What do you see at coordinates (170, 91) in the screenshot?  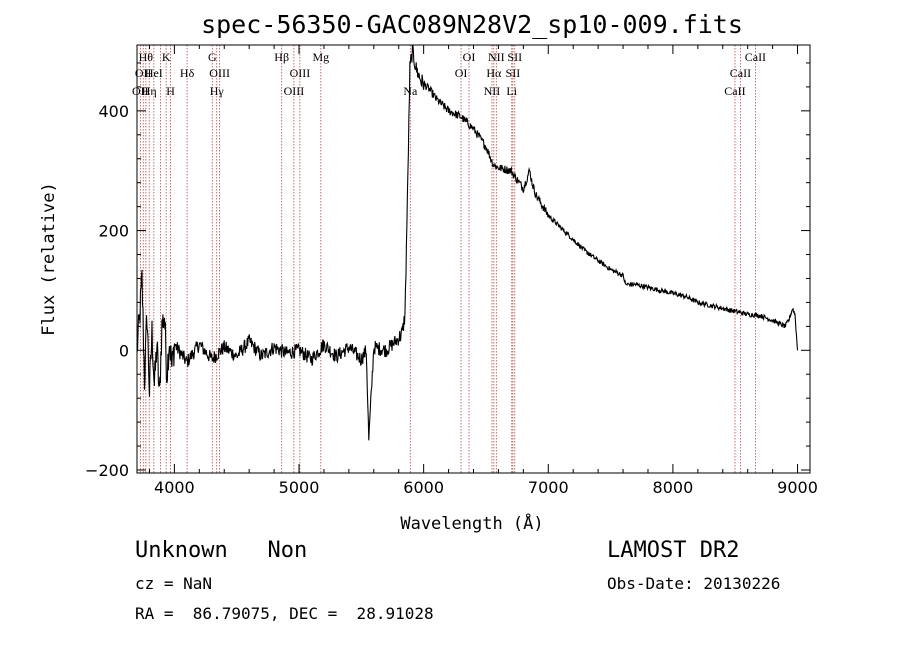 I see `spectral-line-label-7: H` at bounding box center [170, 91].